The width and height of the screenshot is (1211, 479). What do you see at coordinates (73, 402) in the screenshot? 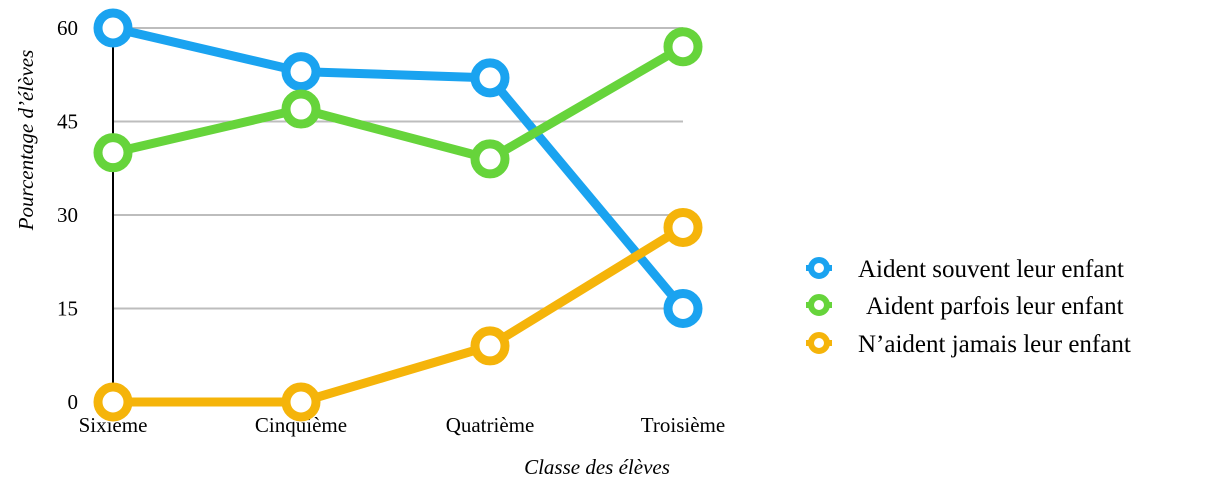
I see `y-tick-label: 0` at bounding box center [73, 402].